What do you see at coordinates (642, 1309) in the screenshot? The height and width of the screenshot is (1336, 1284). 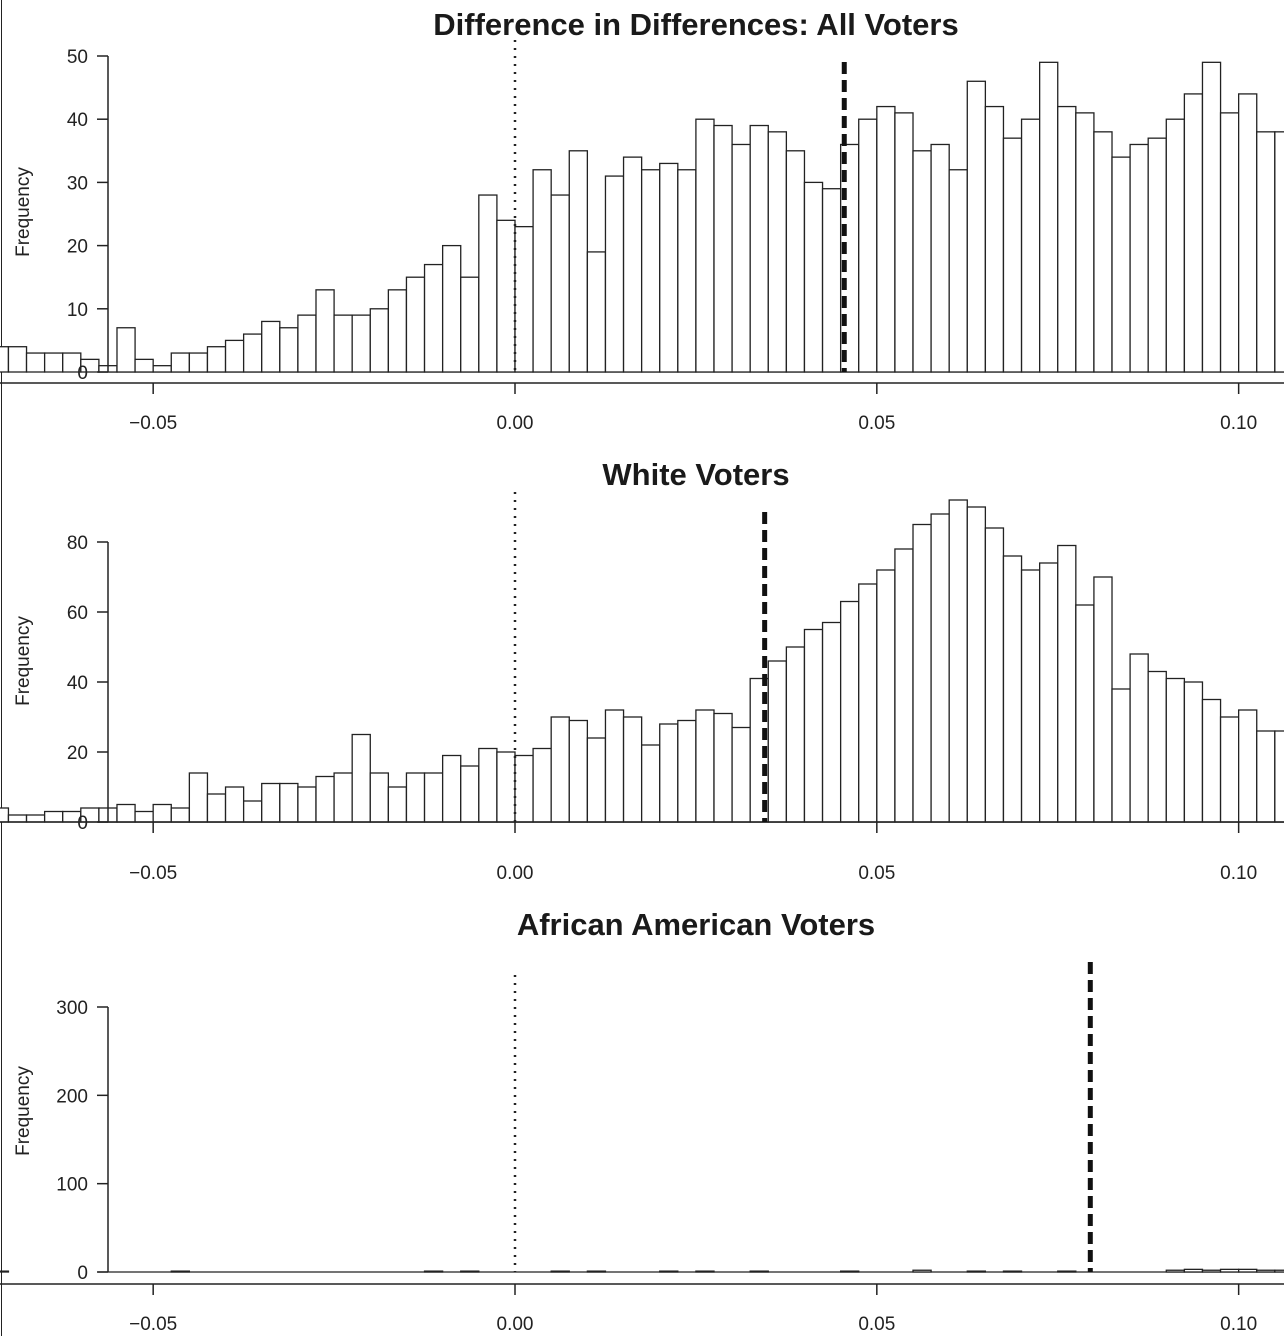 I see `x-axis: −0.10−0.050.000.050.100.150.20` at bounding box center [642, 1309].